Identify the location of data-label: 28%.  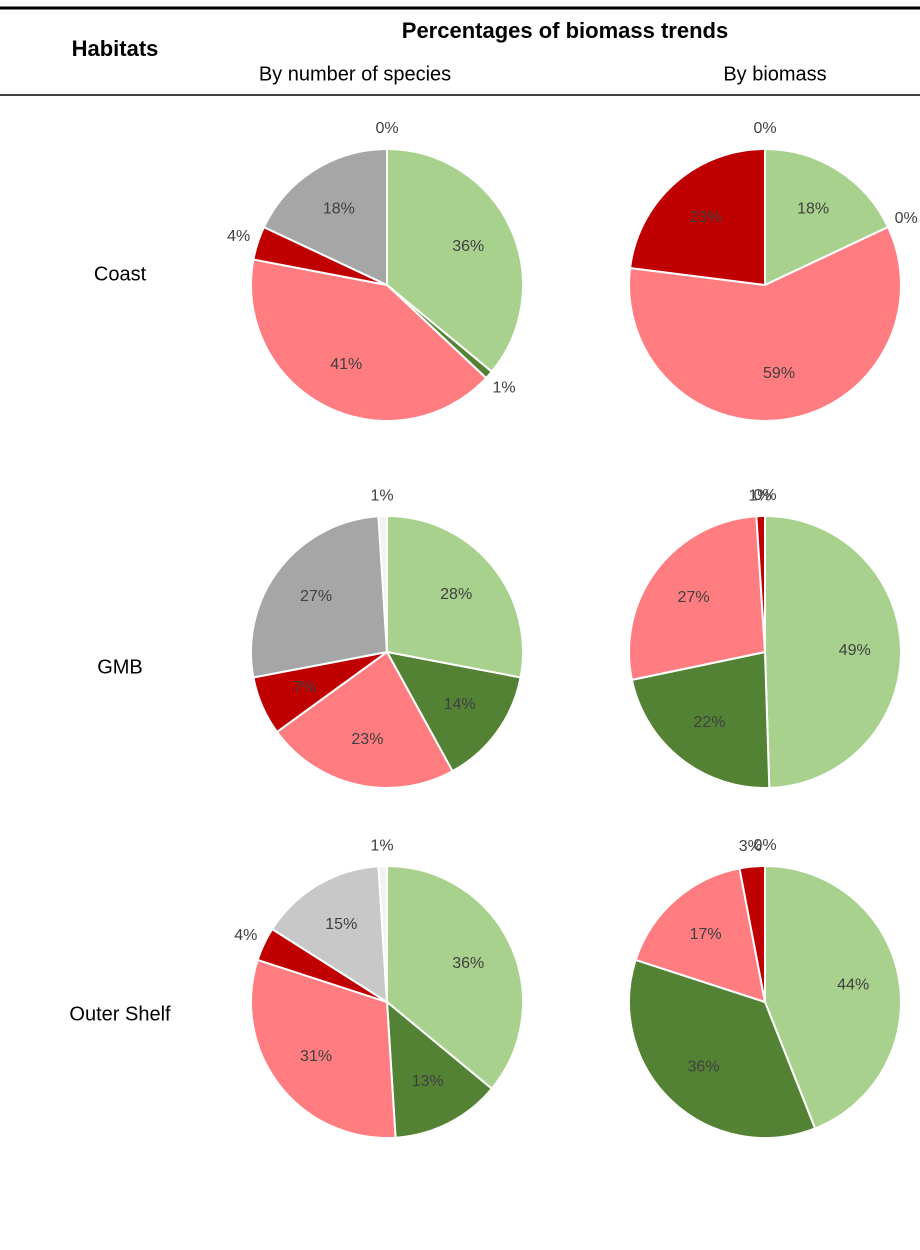
(456, 594).